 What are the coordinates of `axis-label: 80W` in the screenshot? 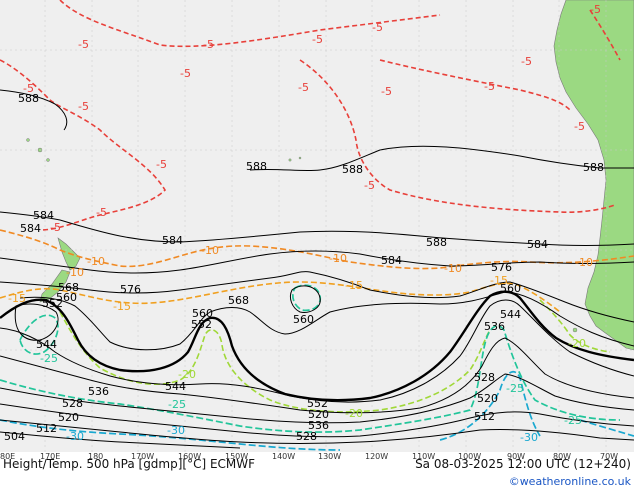 It's located at (562, 456).